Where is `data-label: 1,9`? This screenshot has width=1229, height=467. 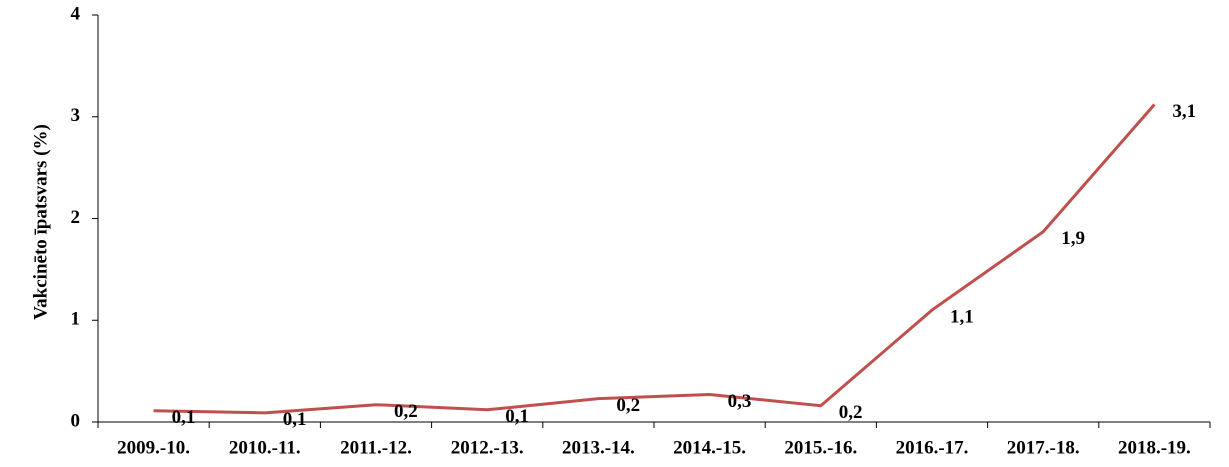 data-label: 1,9 is located at coordinates (1073, 238).